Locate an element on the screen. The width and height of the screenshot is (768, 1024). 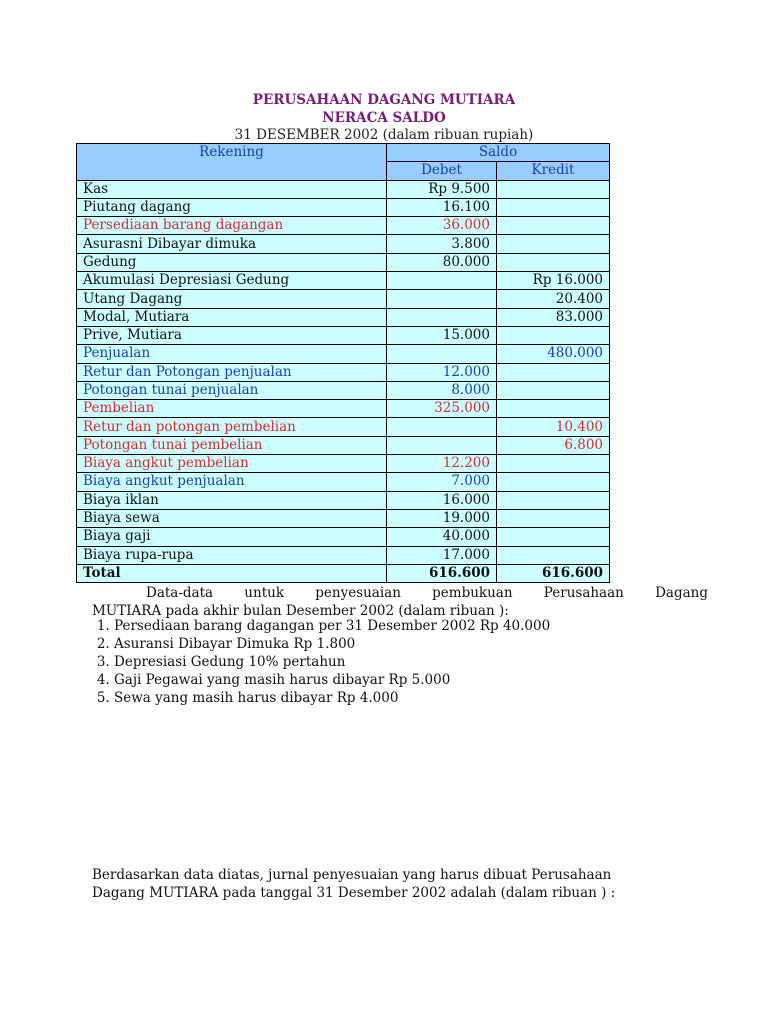
debet-value: 16.100 is located at coordinates (441, 207).